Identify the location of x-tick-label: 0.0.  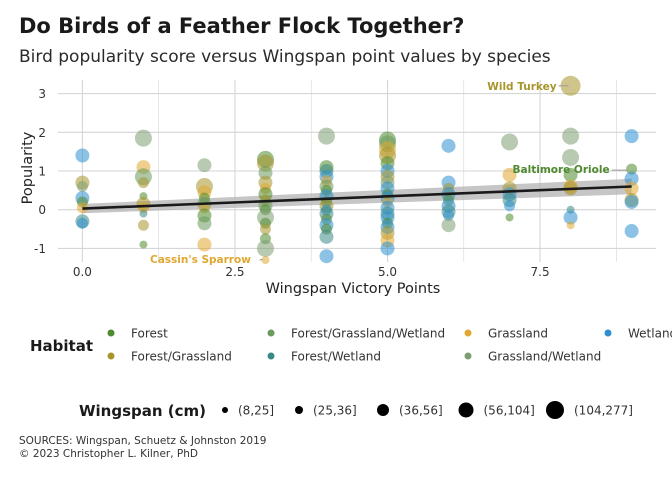
(82, 272).